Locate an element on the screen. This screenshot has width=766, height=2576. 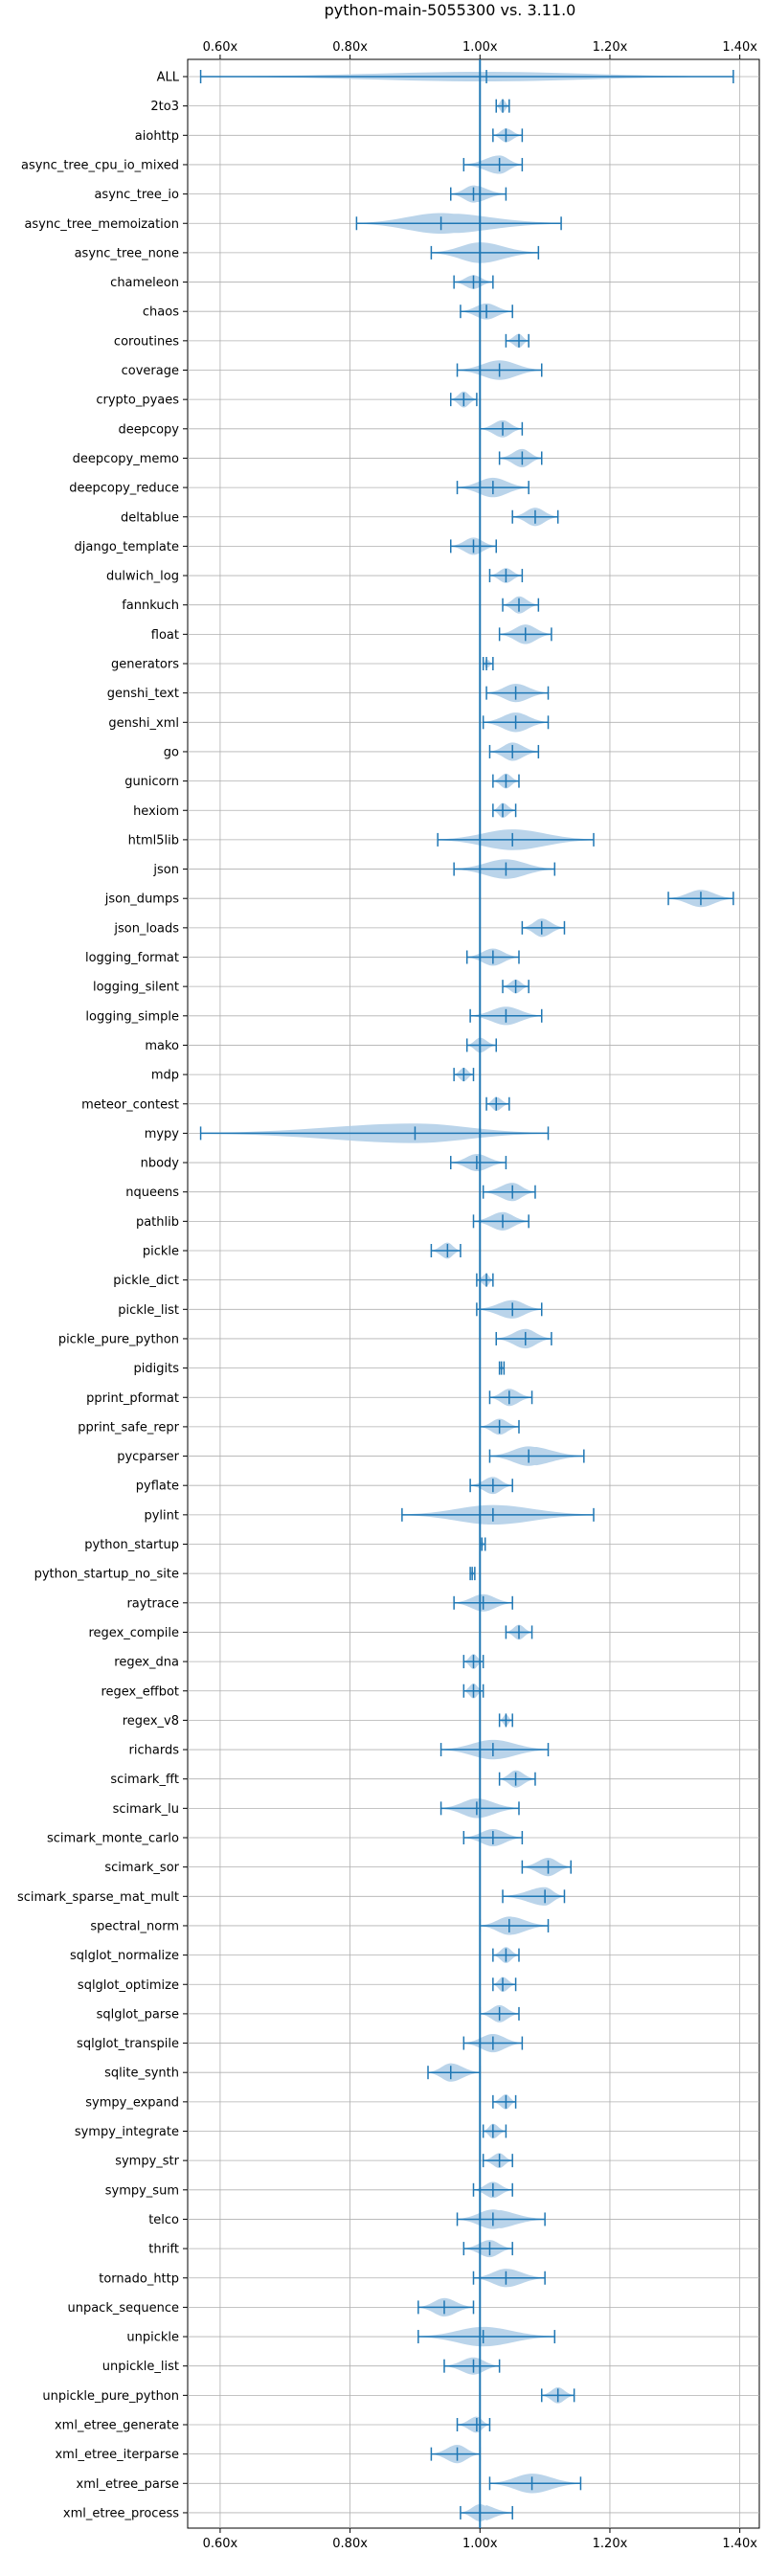
row-label-logging_silent: logging_silent is located at coordinates (136, 988).